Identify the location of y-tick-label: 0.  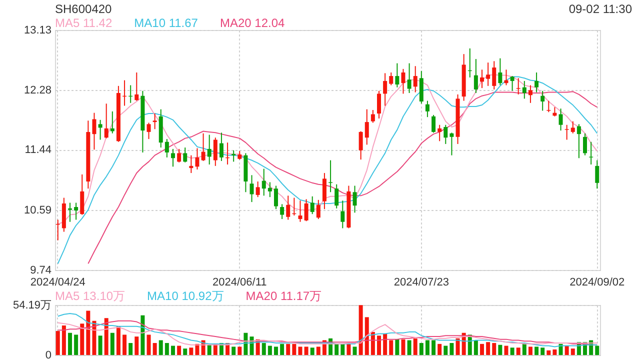
(48, 355).